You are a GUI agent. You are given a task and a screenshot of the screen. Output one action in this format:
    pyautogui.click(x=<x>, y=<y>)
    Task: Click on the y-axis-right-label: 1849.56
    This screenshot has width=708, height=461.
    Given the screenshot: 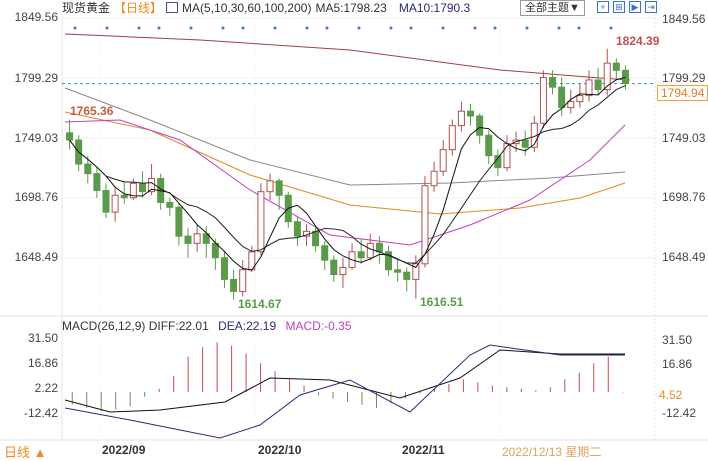 What is the action you would take?
    pyautogui.click(x=684, y=19)
    